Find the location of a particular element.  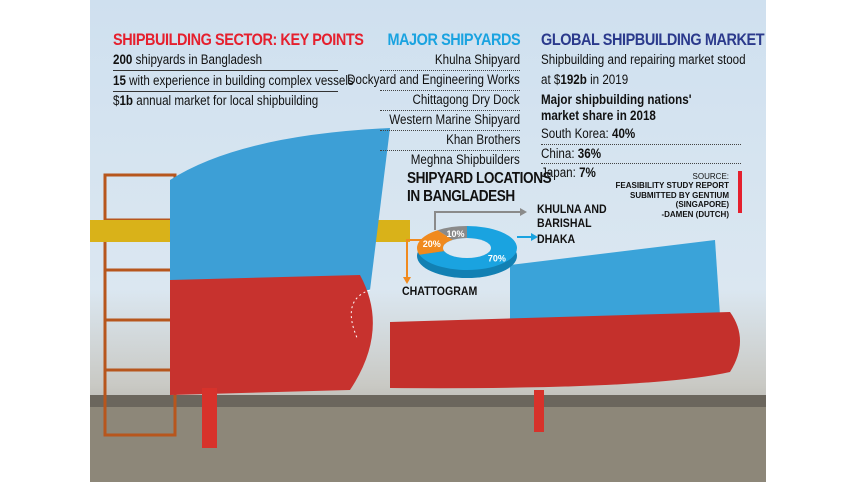

key-points-title: SHIPBUILDING SECTOR: KEY POINTS is located at coordinates (238, 39).